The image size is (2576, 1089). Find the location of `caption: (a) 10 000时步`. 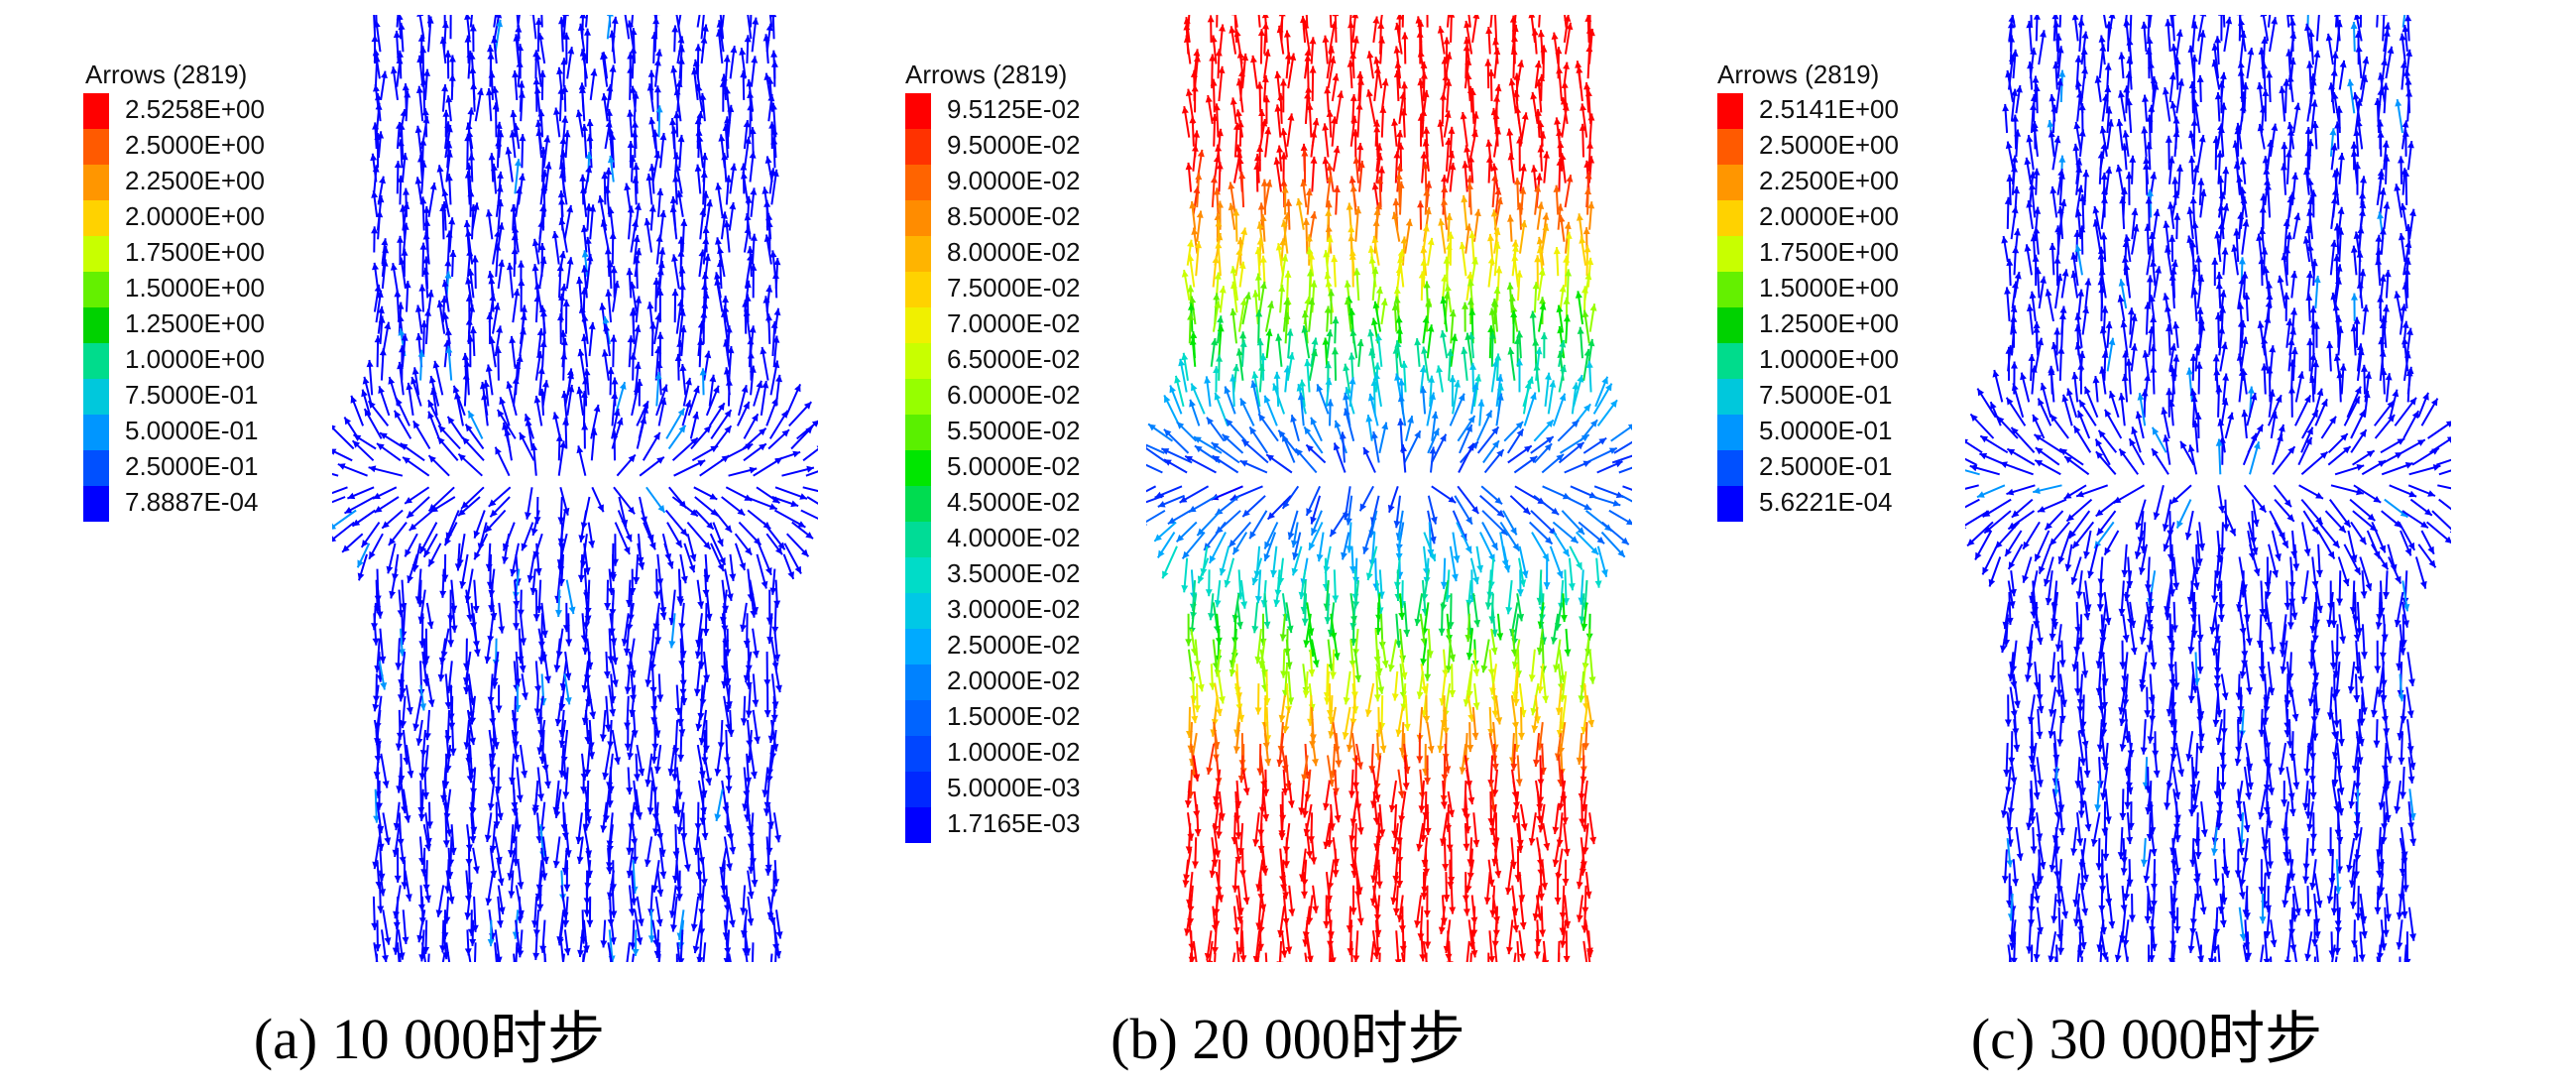

caption: (a) 10 000时步 is located at coordinates (430, 1039).